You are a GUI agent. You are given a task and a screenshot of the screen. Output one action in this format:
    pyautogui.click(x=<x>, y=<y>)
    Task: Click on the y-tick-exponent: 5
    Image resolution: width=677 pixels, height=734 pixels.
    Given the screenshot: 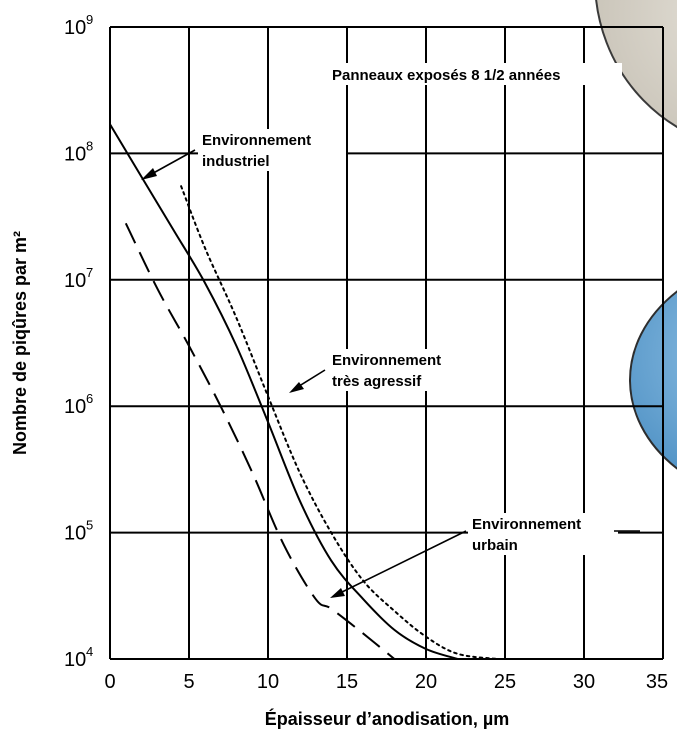 What is the action you would take?
    pyautogui.click(x=89, y=525)
    